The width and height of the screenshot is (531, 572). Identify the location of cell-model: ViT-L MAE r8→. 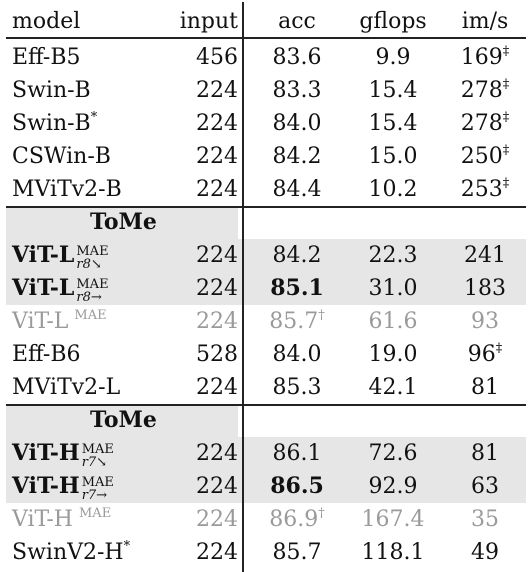
(60, 290).